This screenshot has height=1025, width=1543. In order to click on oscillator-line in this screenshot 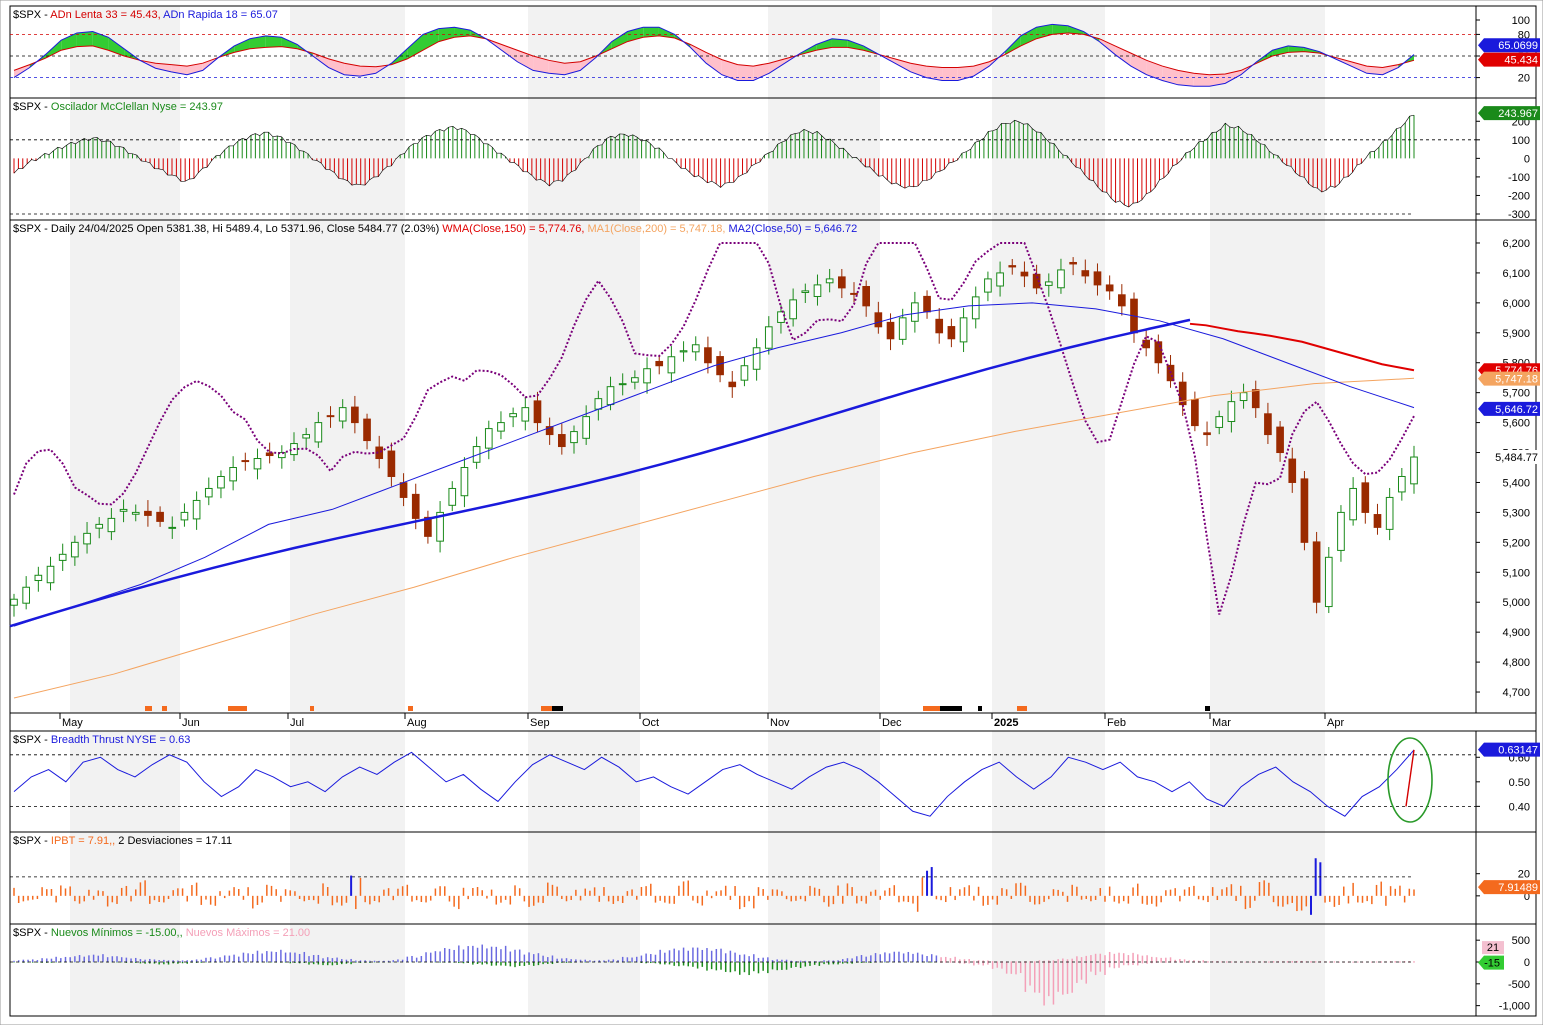, I will do `click(714, 161)`.